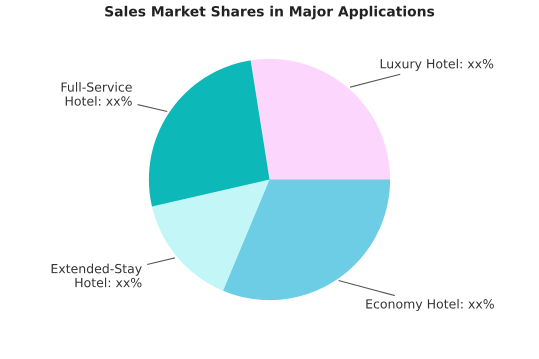 Image resolution: width=539 pixels, height=359 pixels. I want to click on slice-label: Luxury Hotel: xx%, so click(437, 64).